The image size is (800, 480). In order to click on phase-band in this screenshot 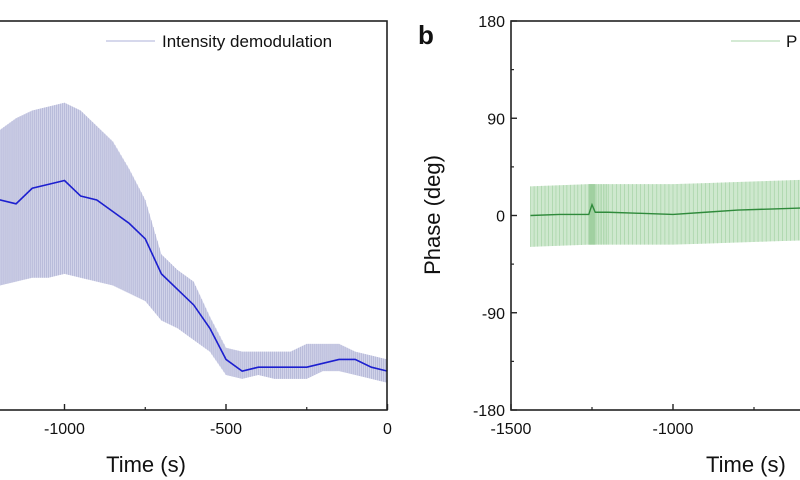, I will do `click(665, 213)`.